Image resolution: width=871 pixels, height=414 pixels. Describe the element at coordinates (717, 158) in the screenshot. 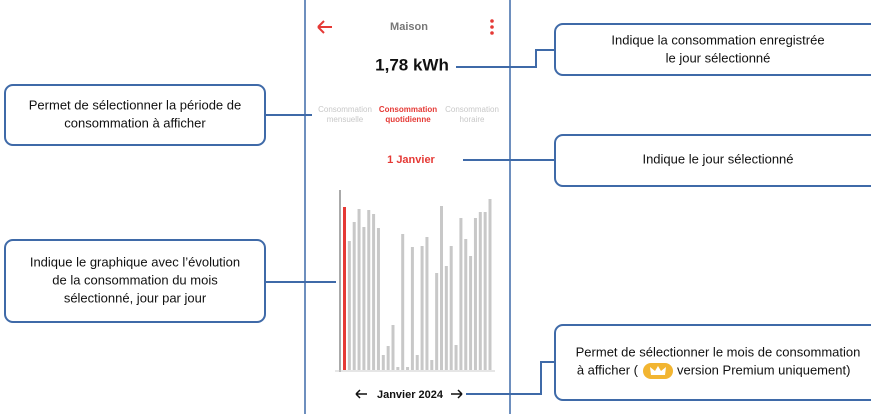

I see `callout-text: Indique le jour sélectionné` at that location.